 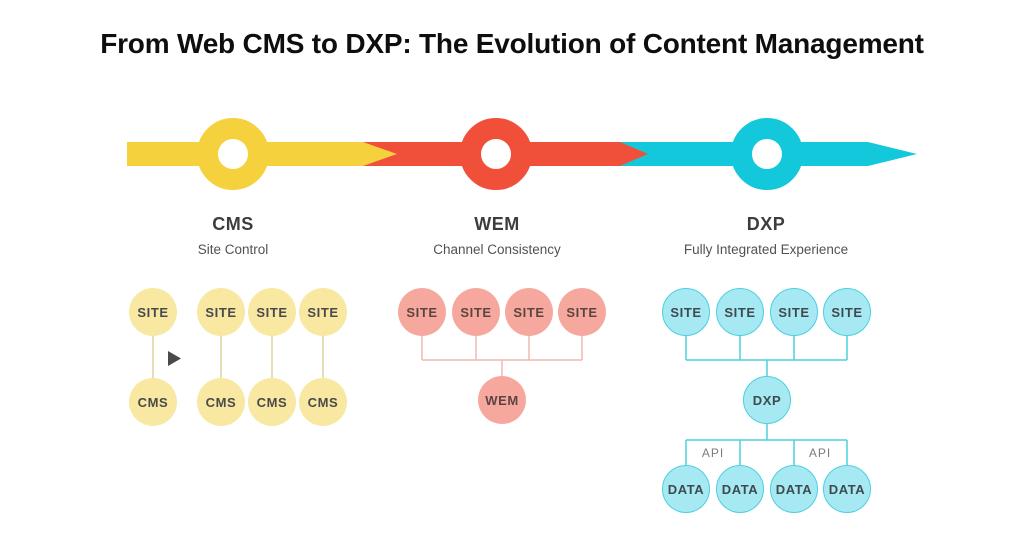 I want to click on stage-label-cms: CMS Site Control, so click(x=233, y=235).